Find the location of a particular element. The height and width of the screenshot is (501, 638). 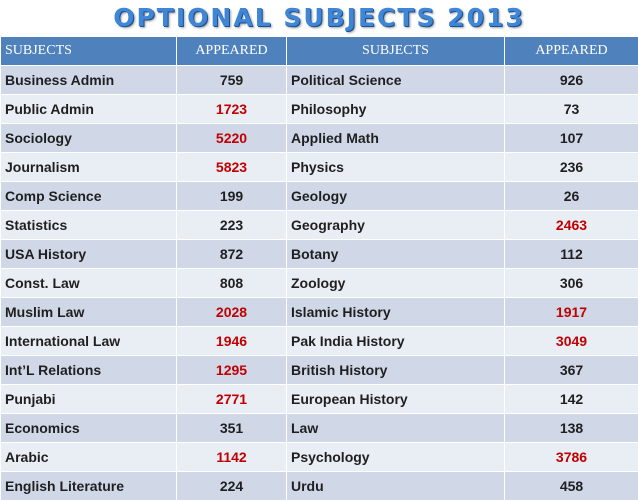

appeared-cell: 367 is located at coordinates (571, 370).